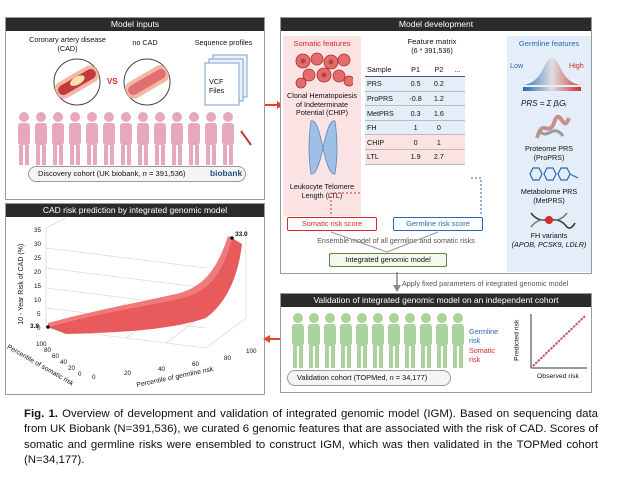 This screenshot has height=502, width=617. What do you see at coordinates (166, 173) in the screenshot?
I see `discovery-suffix: = 391,536)` at bounding box center [166, 173].